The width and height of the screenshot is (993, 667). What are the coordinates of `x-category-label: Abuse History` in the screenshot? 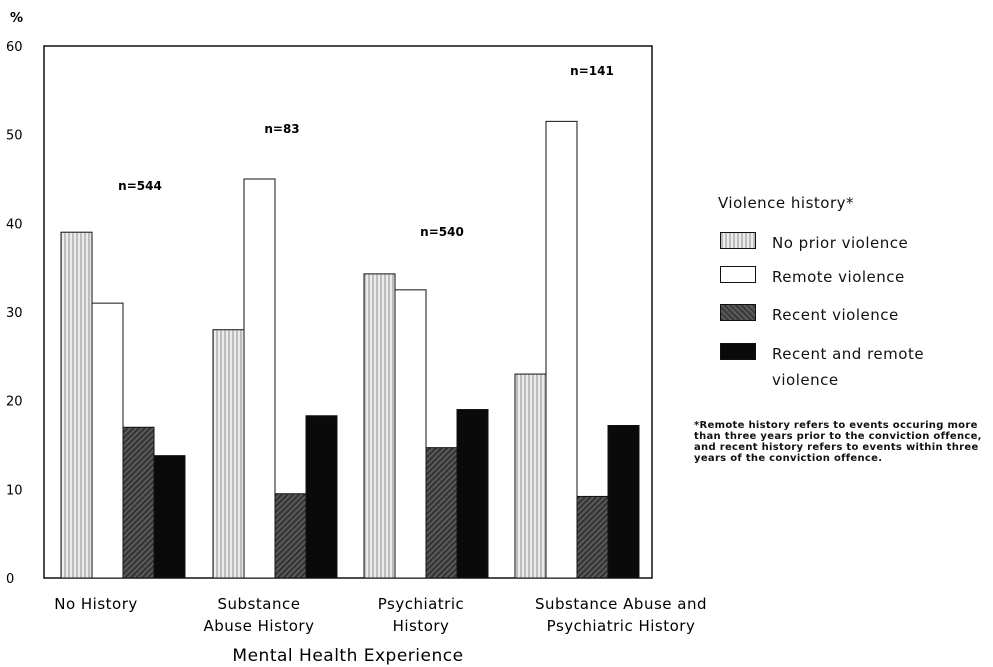 It's located at (259, 626).